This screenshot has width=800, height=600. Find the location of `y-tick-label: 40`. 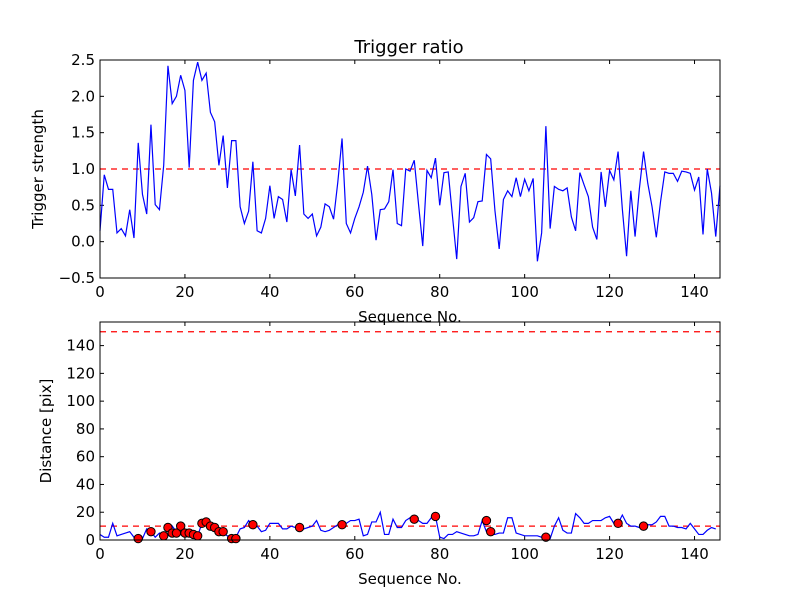

y-tick-label: 40 is located at coordinates (85, 484).